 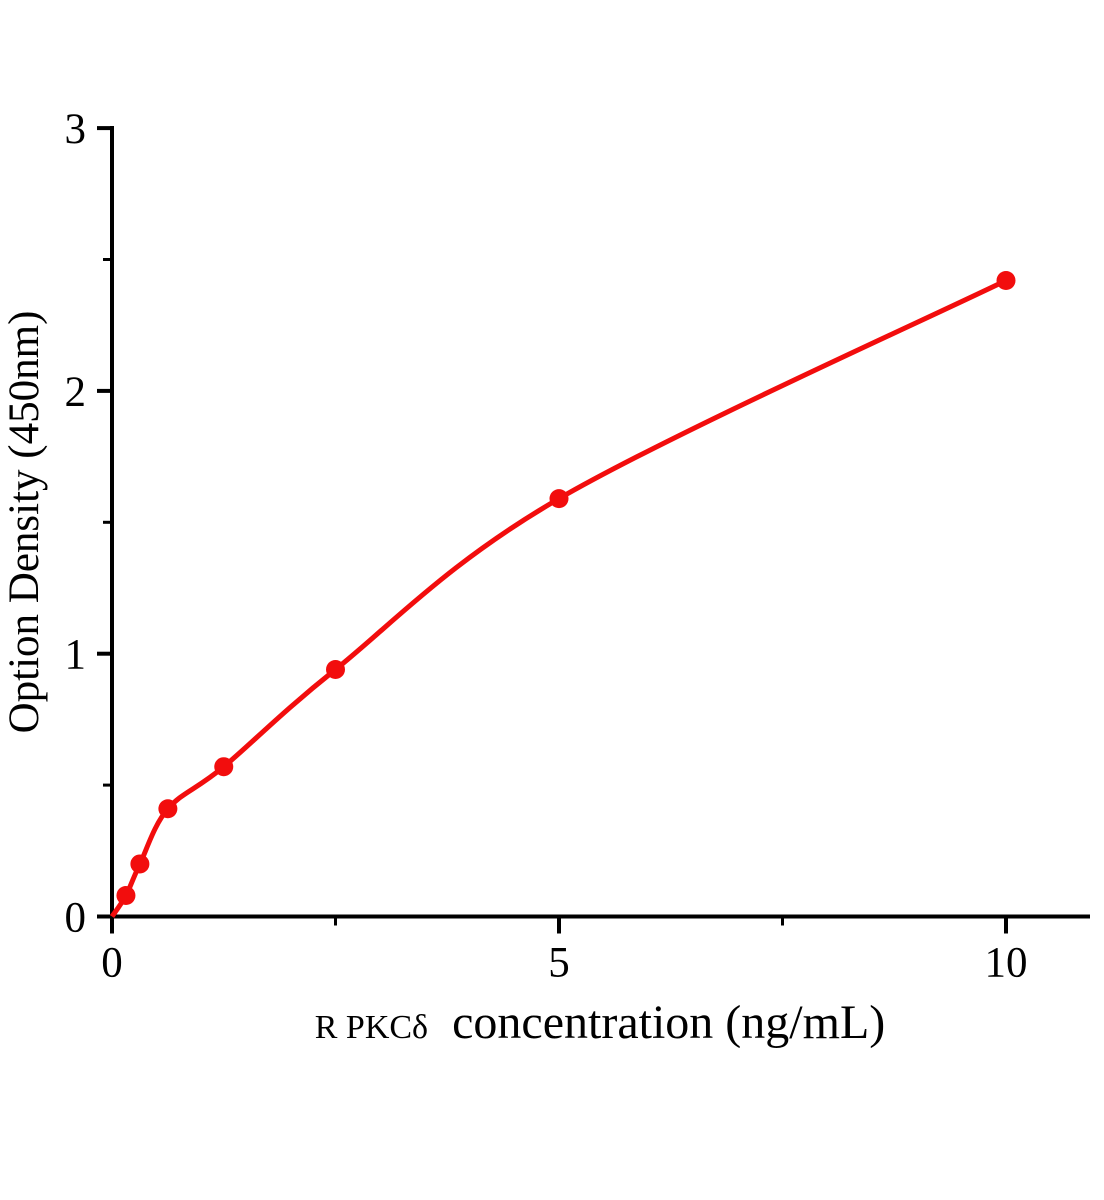 I want to click on x-tick-label: 10, so click(x=1006, y=963).